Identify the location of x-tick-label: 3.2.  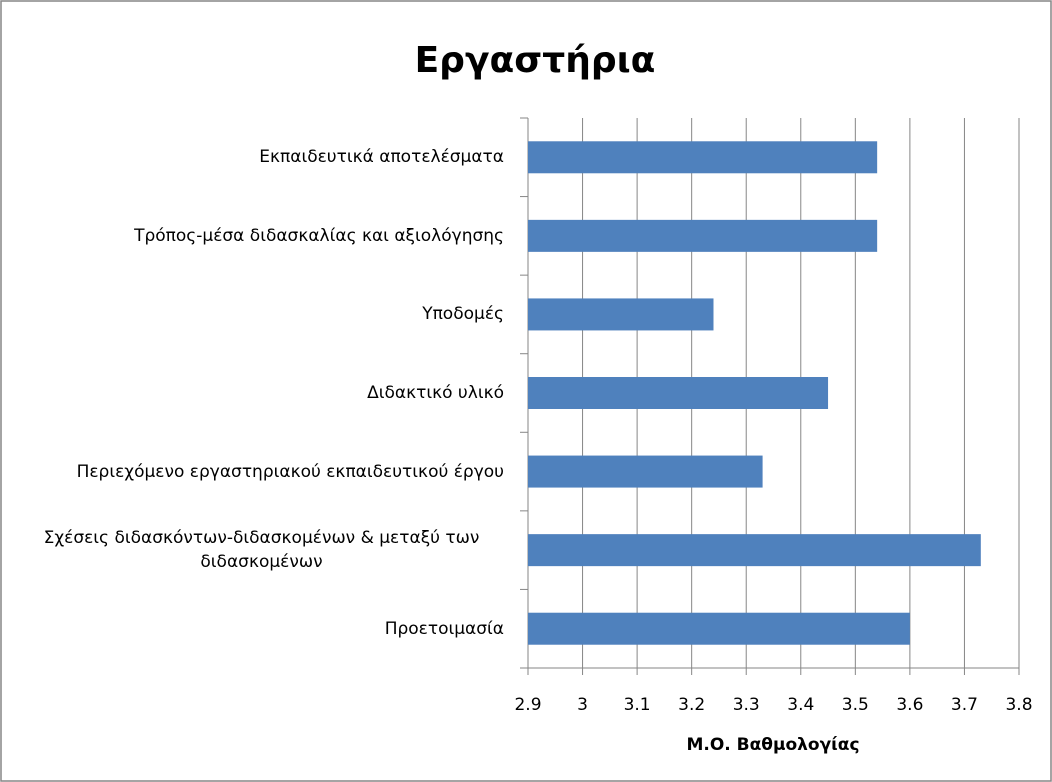
(691, 705).